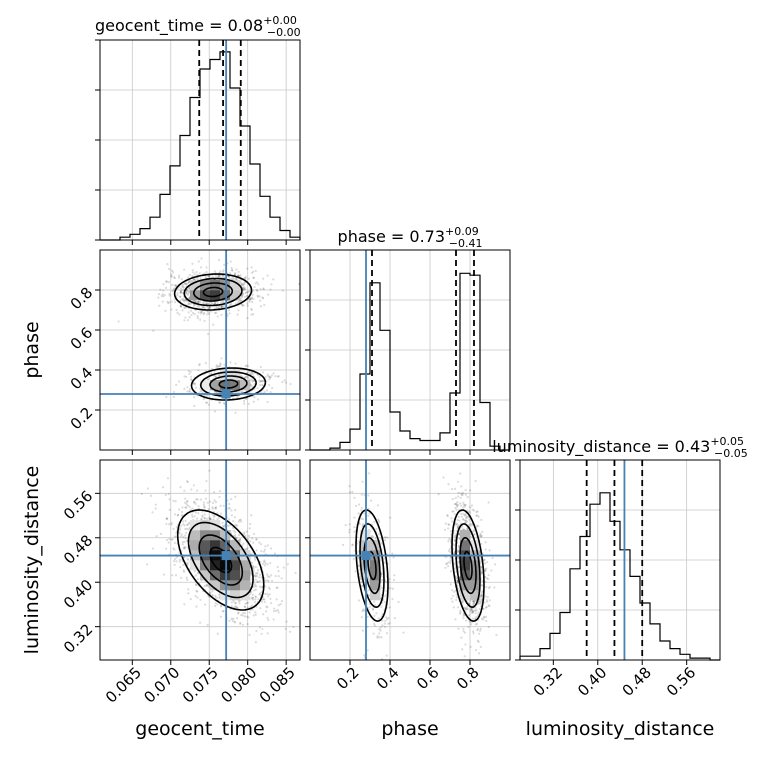 The image size is (760, 760). Describe the element at coordinates (32, 560) in the screenshot. I see `y-axis-label-luminosity_distance: luminosity_distance` at that location.